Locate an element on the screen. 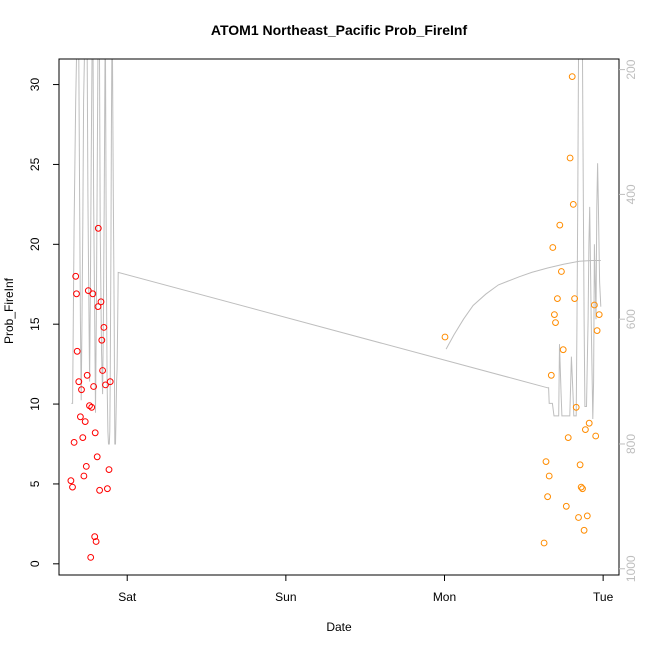 The height and width of the screenshot is (650, 650). y-tick-label: 25 is located at coordinates (35, 164).